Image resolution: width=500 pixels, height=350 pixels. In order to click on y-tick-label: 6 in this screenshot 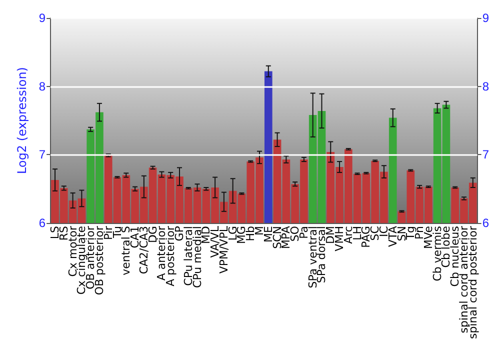, I will do `click(42, 223)`.